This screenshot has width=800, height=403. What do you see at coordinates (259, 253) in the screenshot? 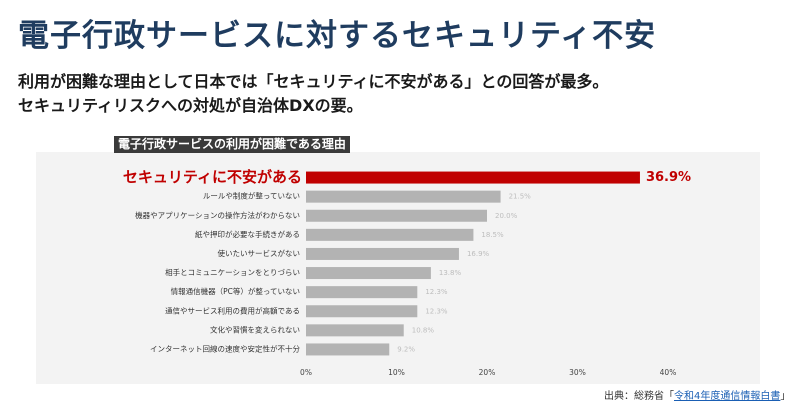
I see `category-label: 使いたいサービスがない` at bounding box center [259, 253].